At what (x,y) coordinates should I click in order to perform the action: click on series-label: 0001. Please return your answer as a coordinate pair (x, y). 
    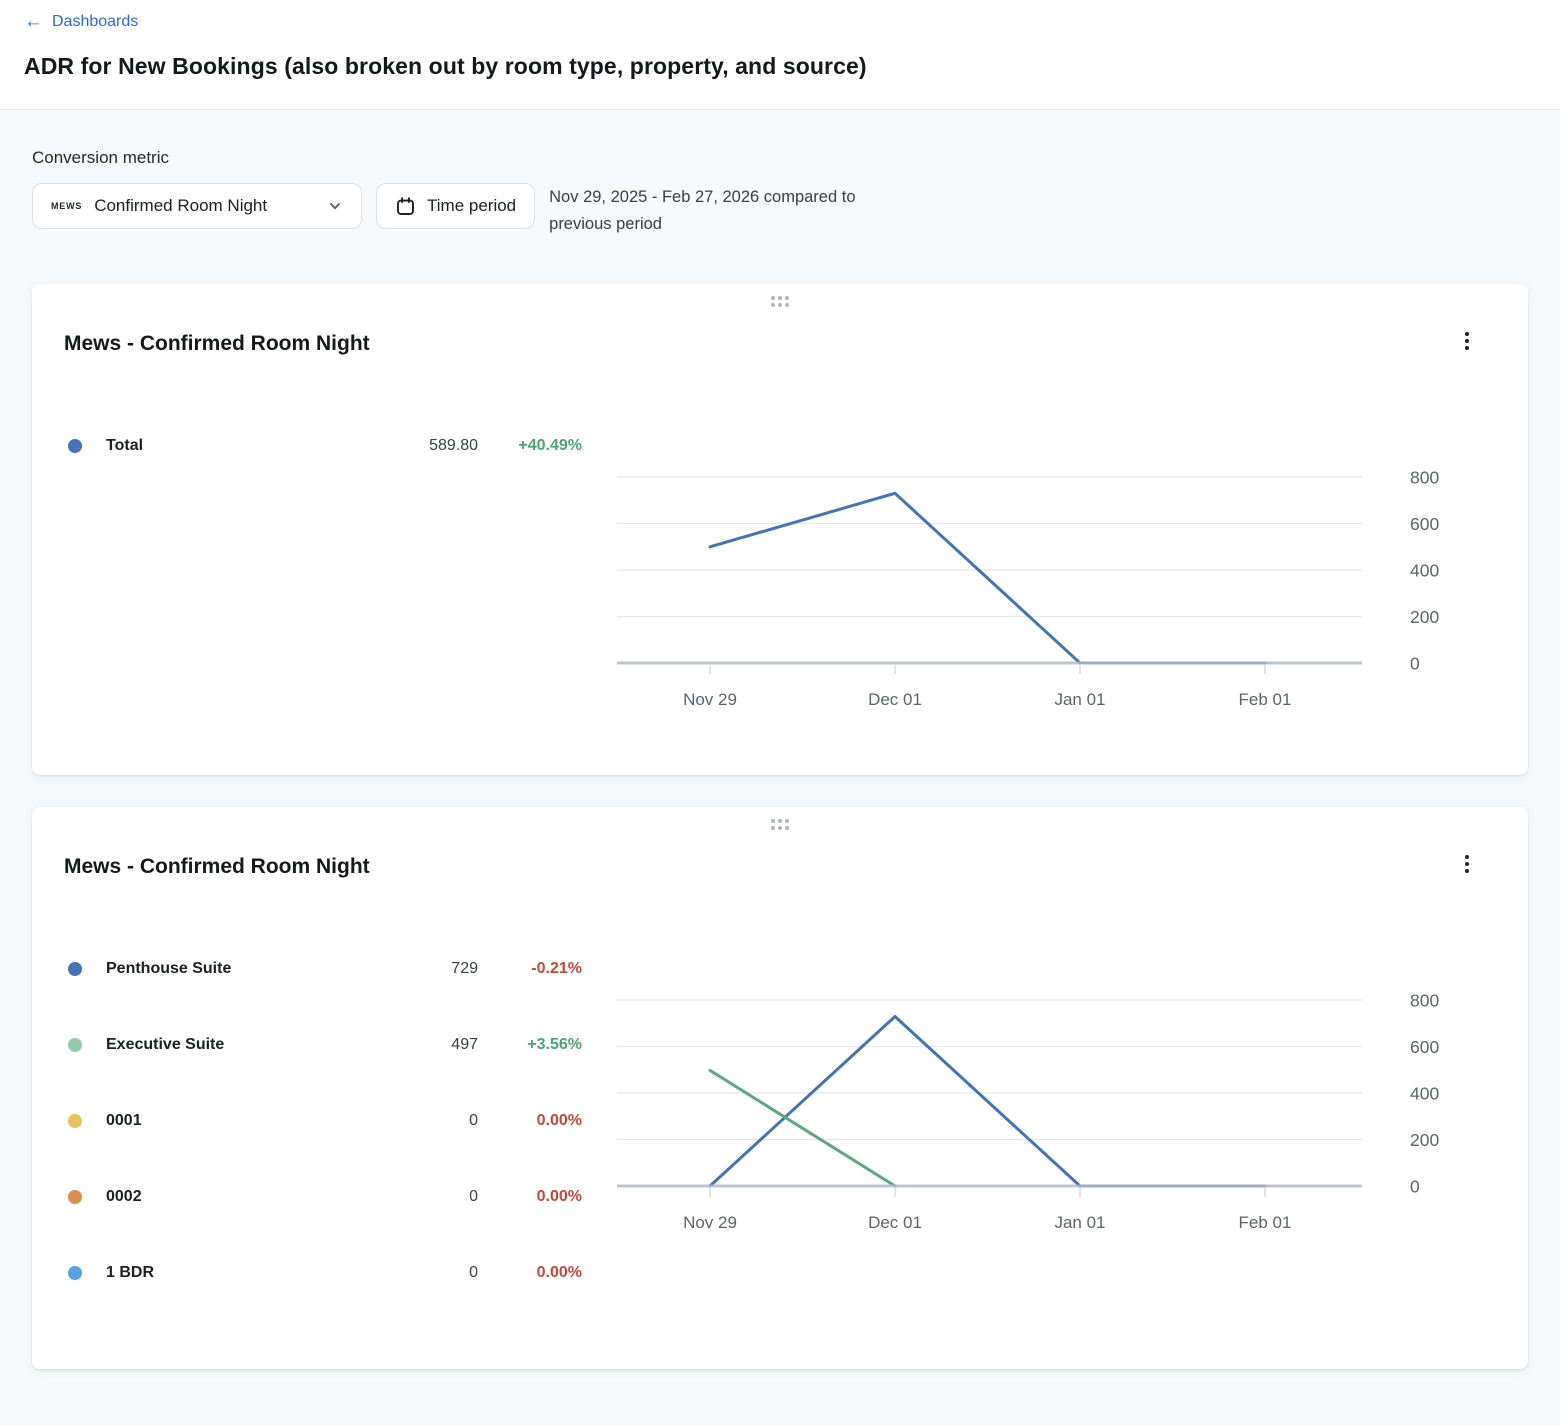
    Looking at the image, I should click on (124, 1120).